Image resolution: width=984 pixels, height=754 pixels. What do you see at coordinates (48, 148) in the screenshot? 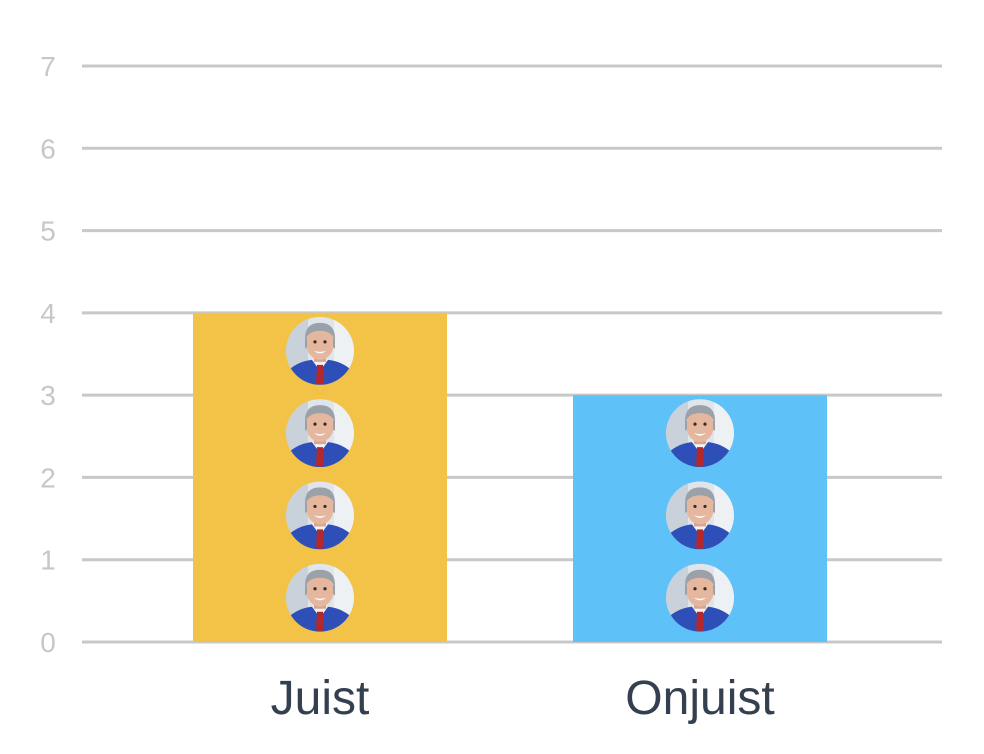
I see `y-tick-label: 6` at bounding box center [48, 148].